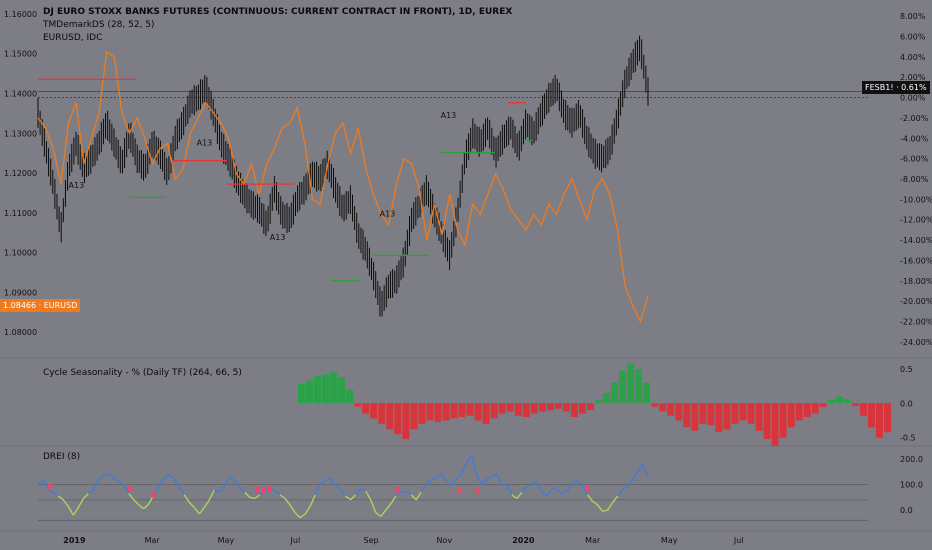  What do you see at coordinates (916, 321) in the screenshot?
I see `right-axis-tick: -22.00%` at bounding box center [916, 321].